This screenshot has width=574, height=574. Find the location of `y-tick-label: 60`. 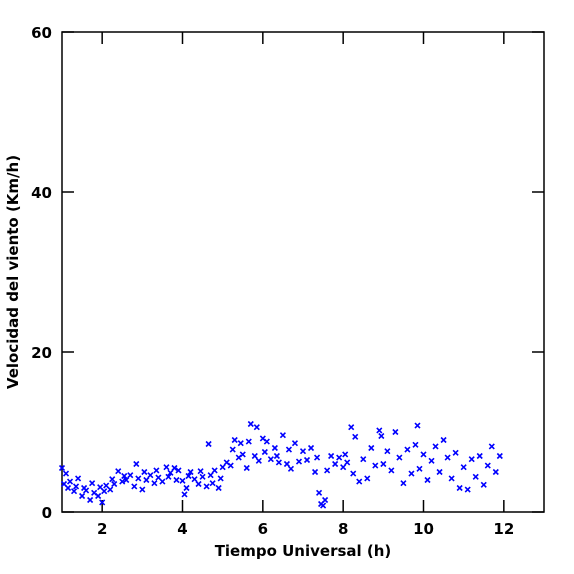

y-tick-label: 60 is located at coordinates (41, 33).